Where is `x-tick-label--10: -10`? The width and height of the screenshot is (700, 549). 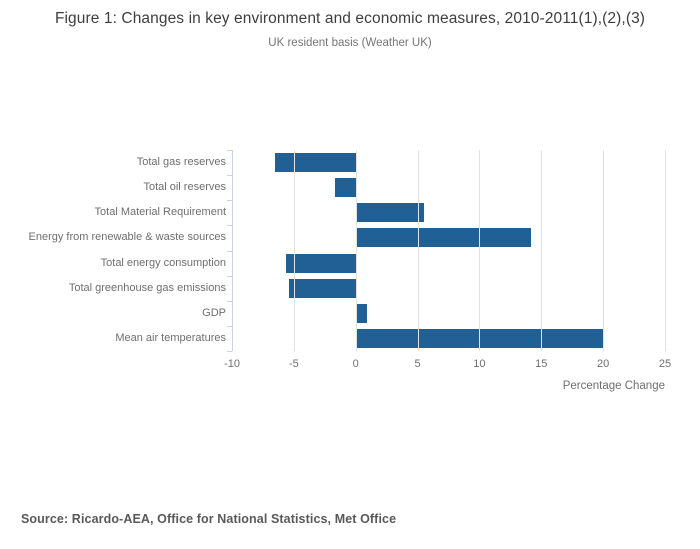
x-tick-label--10: -10 is located at coordinates (232, 364).